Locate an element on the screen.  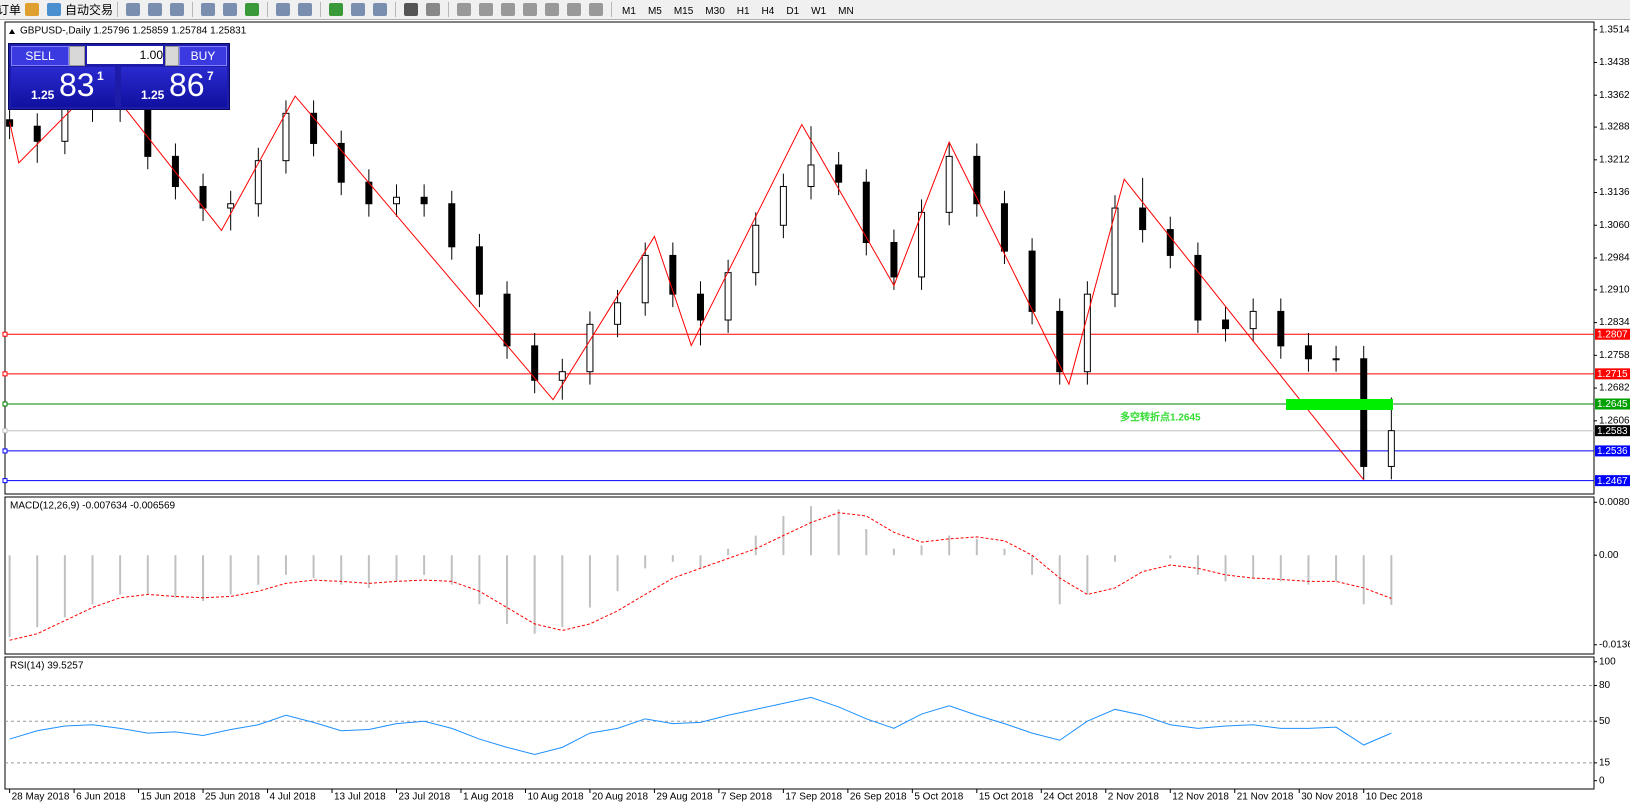
x-tick-label: 23 Jul 2018 is located at coordinates (424, 797).